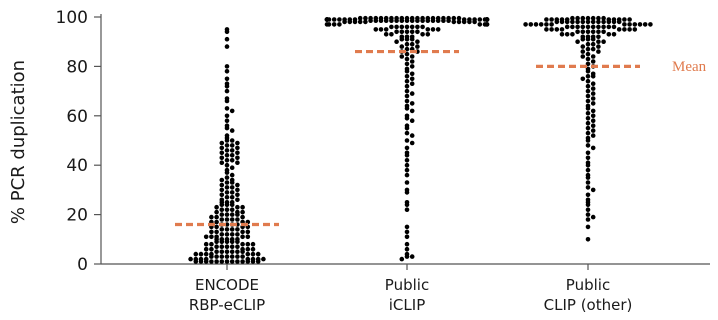  I want to click on category-label: CLIP (other), so click(588, 305).